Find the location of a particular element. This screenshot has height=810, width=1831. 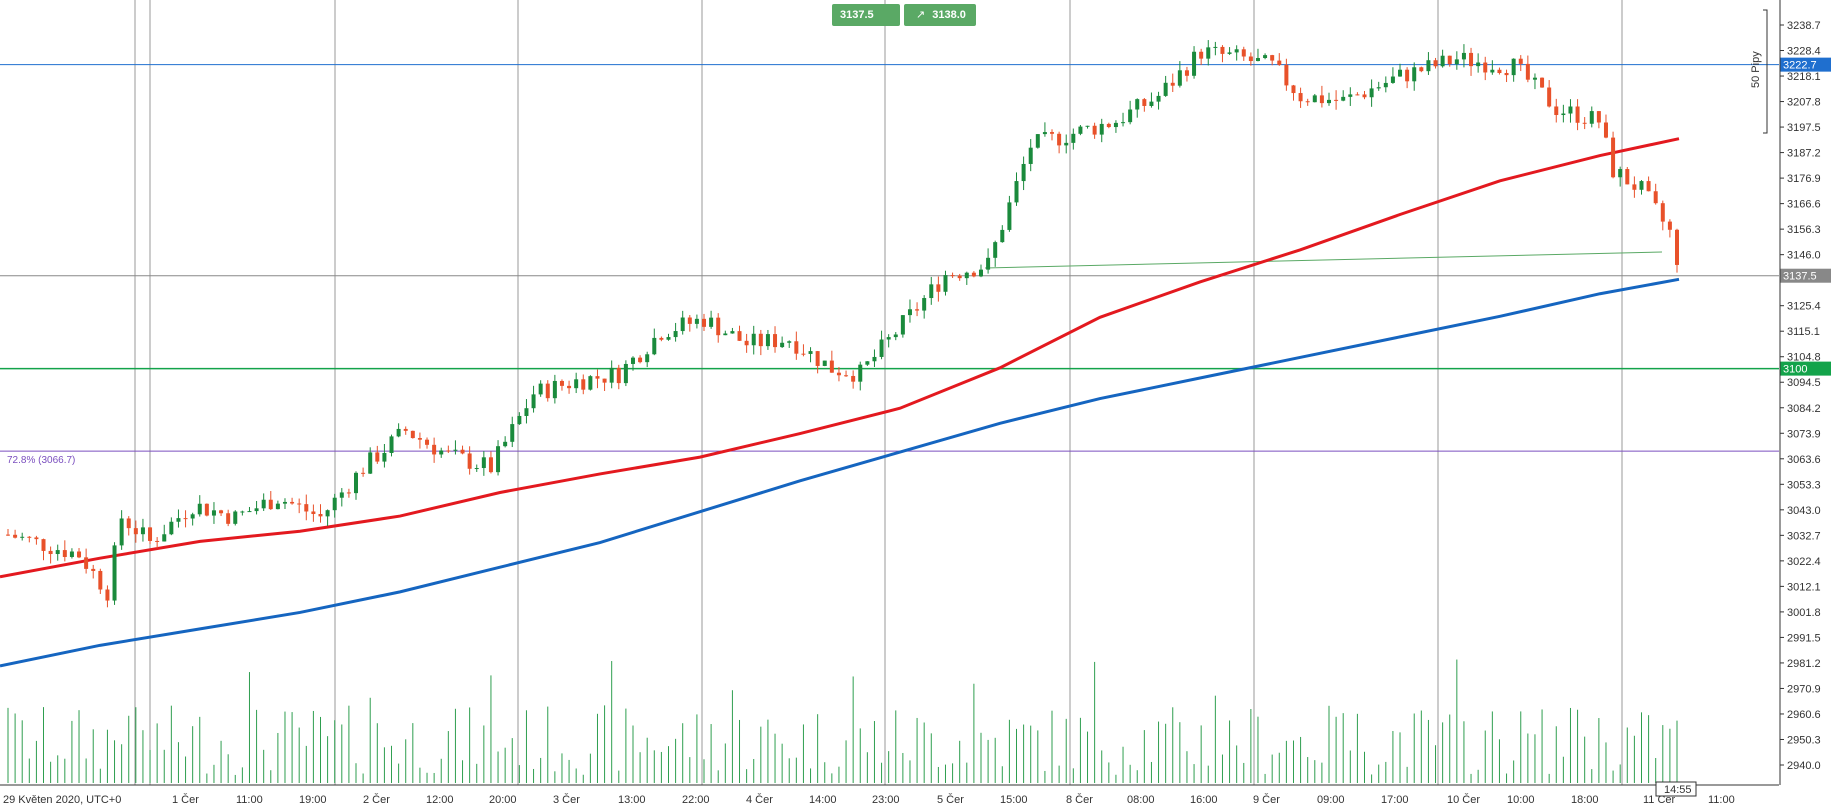

level-price-text: 3222.7 is located at coordinates (1800, 66).